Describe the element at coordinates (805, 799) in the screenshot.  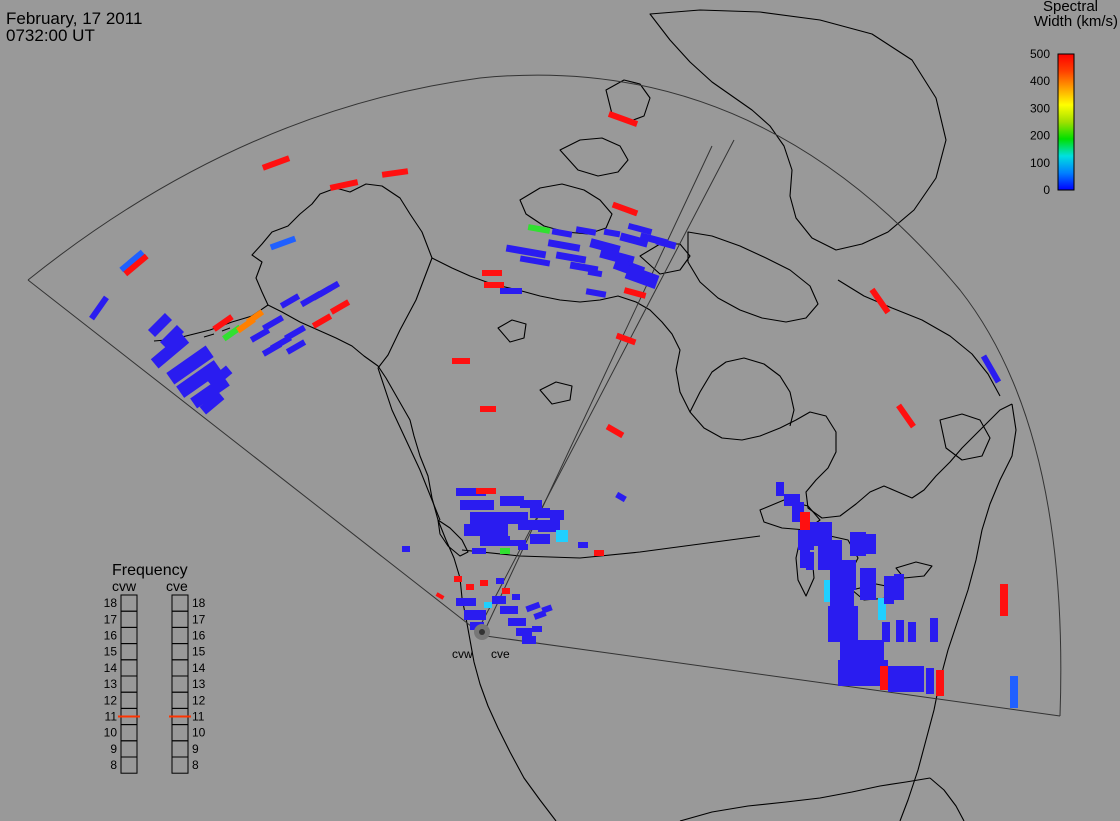
I see `coastline-gulf` at that location.